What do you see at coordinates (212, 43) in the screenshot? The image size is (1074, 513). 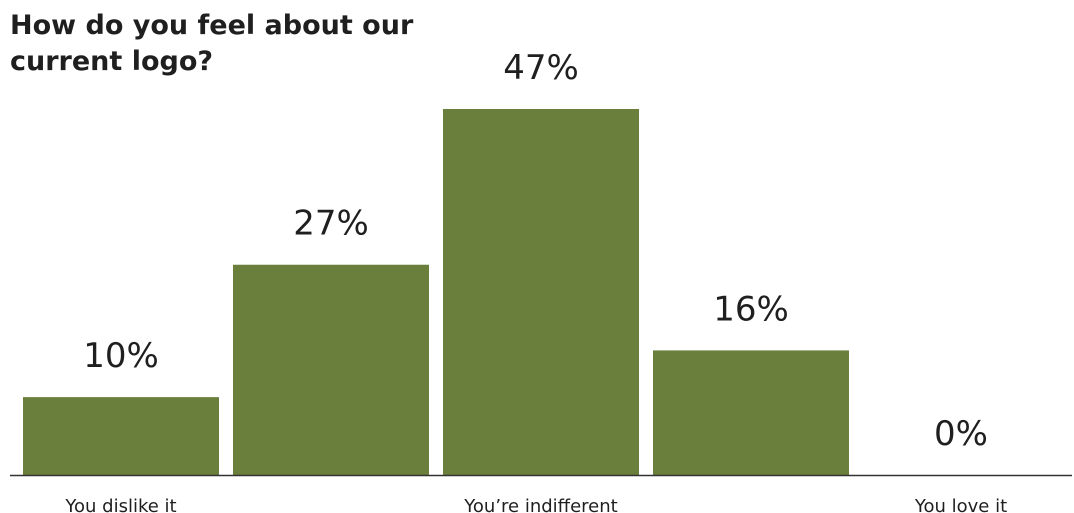 I see `chart-title: How do you feel about our current logo?` at bounding box center [212, 43].